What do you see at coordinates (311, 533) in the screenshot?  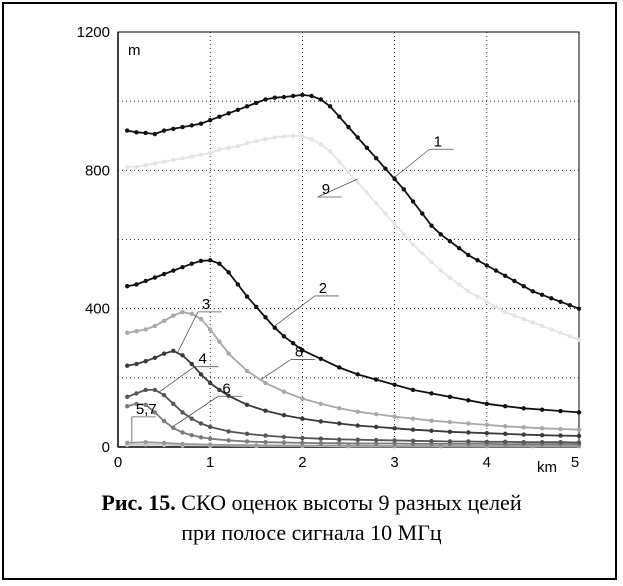 I see `caption-line-2: при полосе сигнала 10 МГц` at bounding box center [311, 533].